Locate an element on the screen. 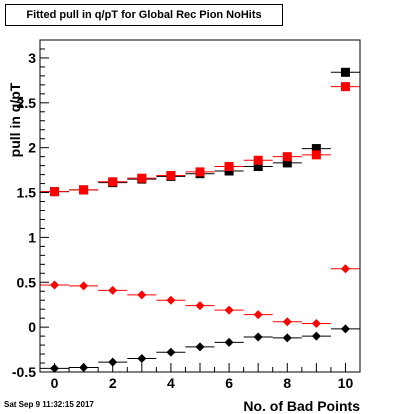  y-tick-label: 2 is located at coordinates (32, 148).